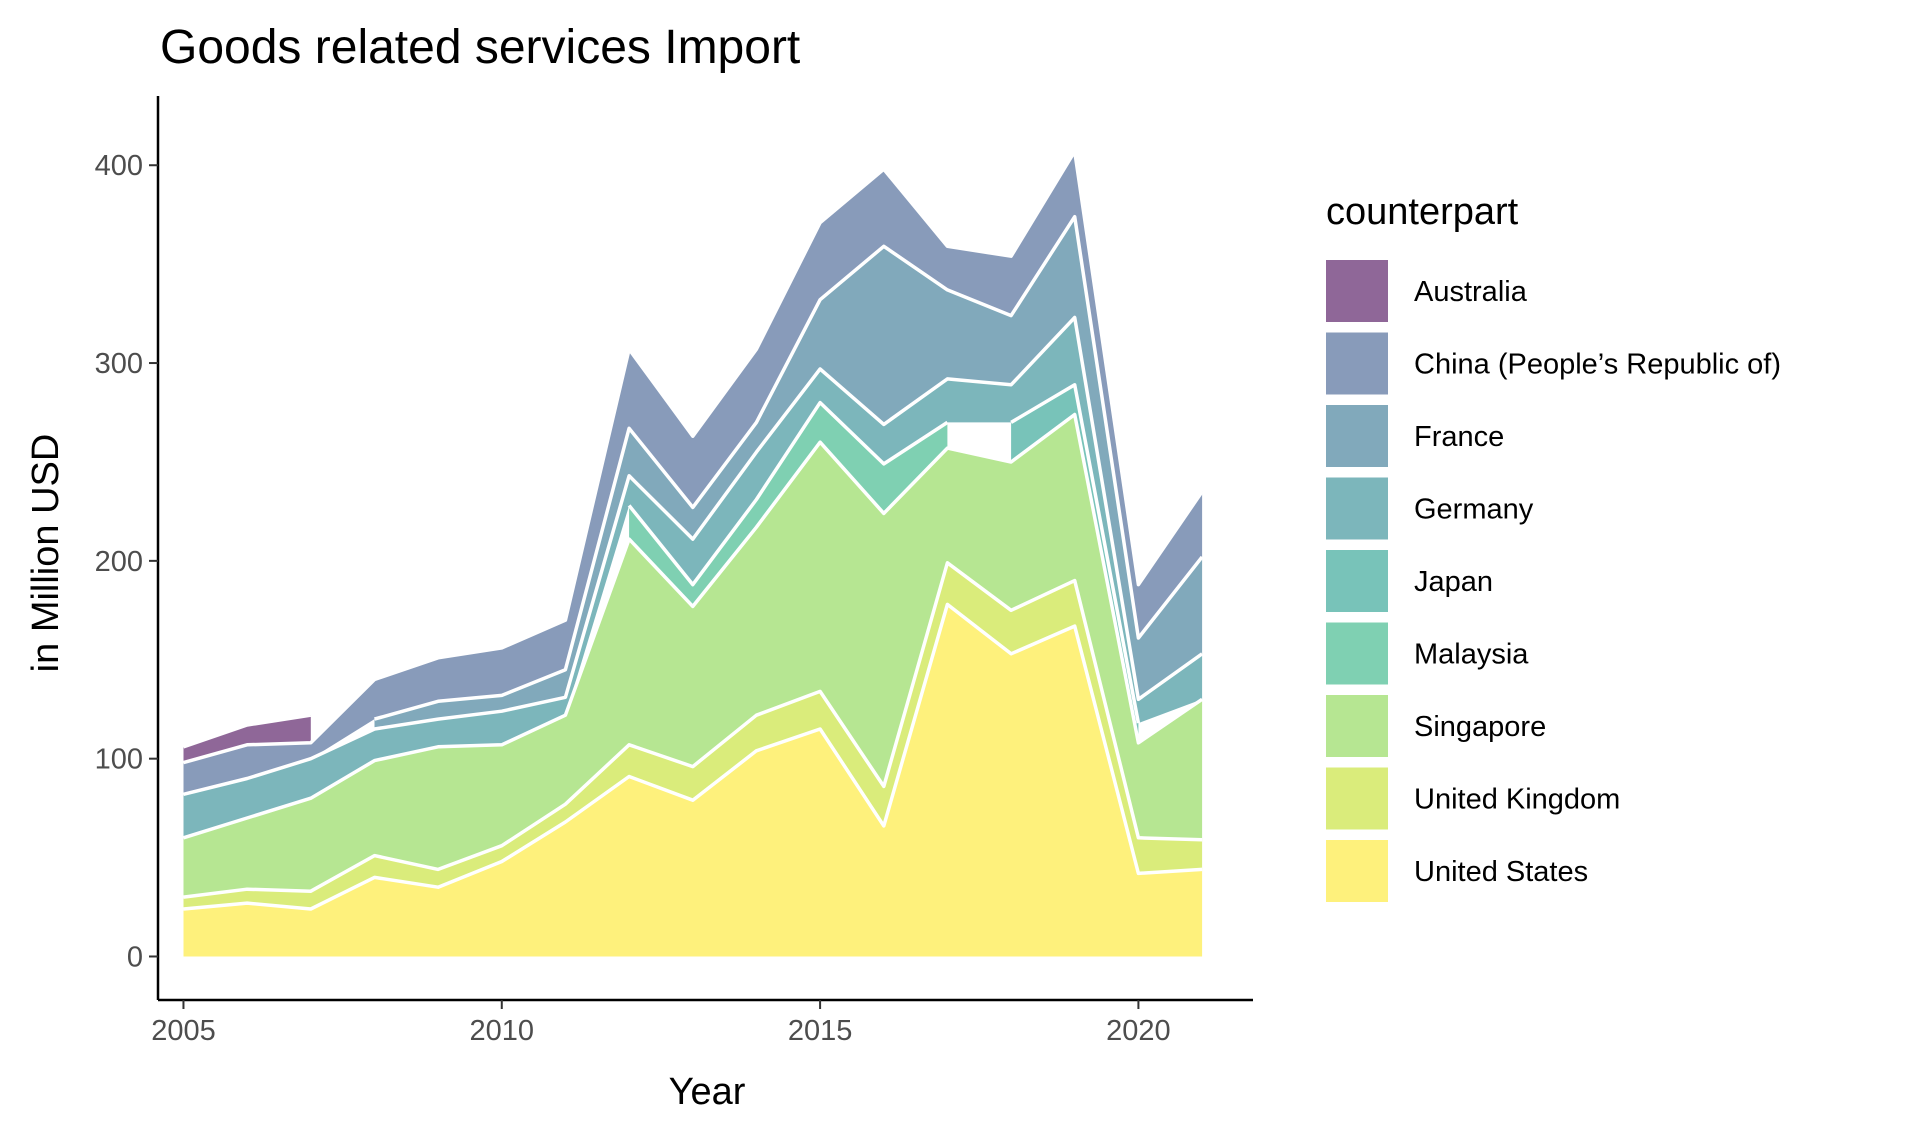 The image size is (1915, 1121). What do you see at coordinates (1138, 1031) in the screenshot?
I see `x-tick-label: 2020` at bounding box center [1138, 1031].